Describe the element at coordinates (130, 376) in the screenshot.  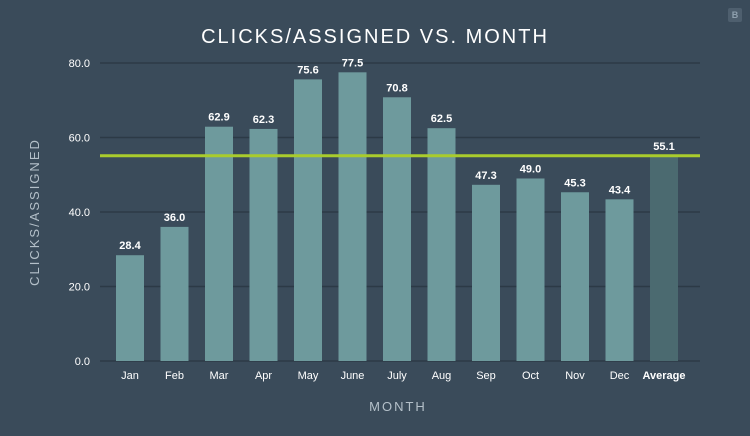
I see `x-tick-label: Jan` at that location.